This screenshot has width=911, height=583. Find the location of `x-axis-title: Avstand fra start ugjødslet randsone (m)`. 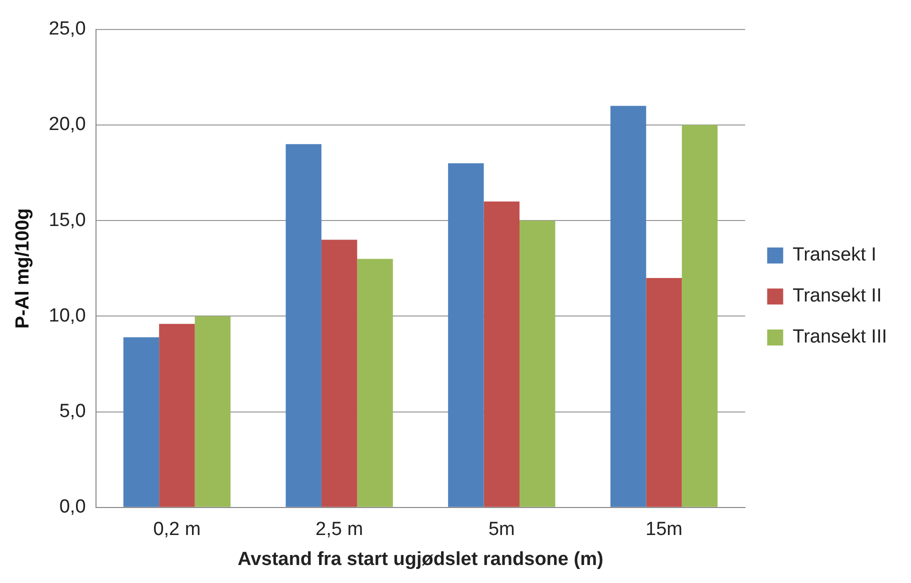

x-axis-title: Avstand fra start ugjødslet randsone (m) is located at coordinates (421, 559).